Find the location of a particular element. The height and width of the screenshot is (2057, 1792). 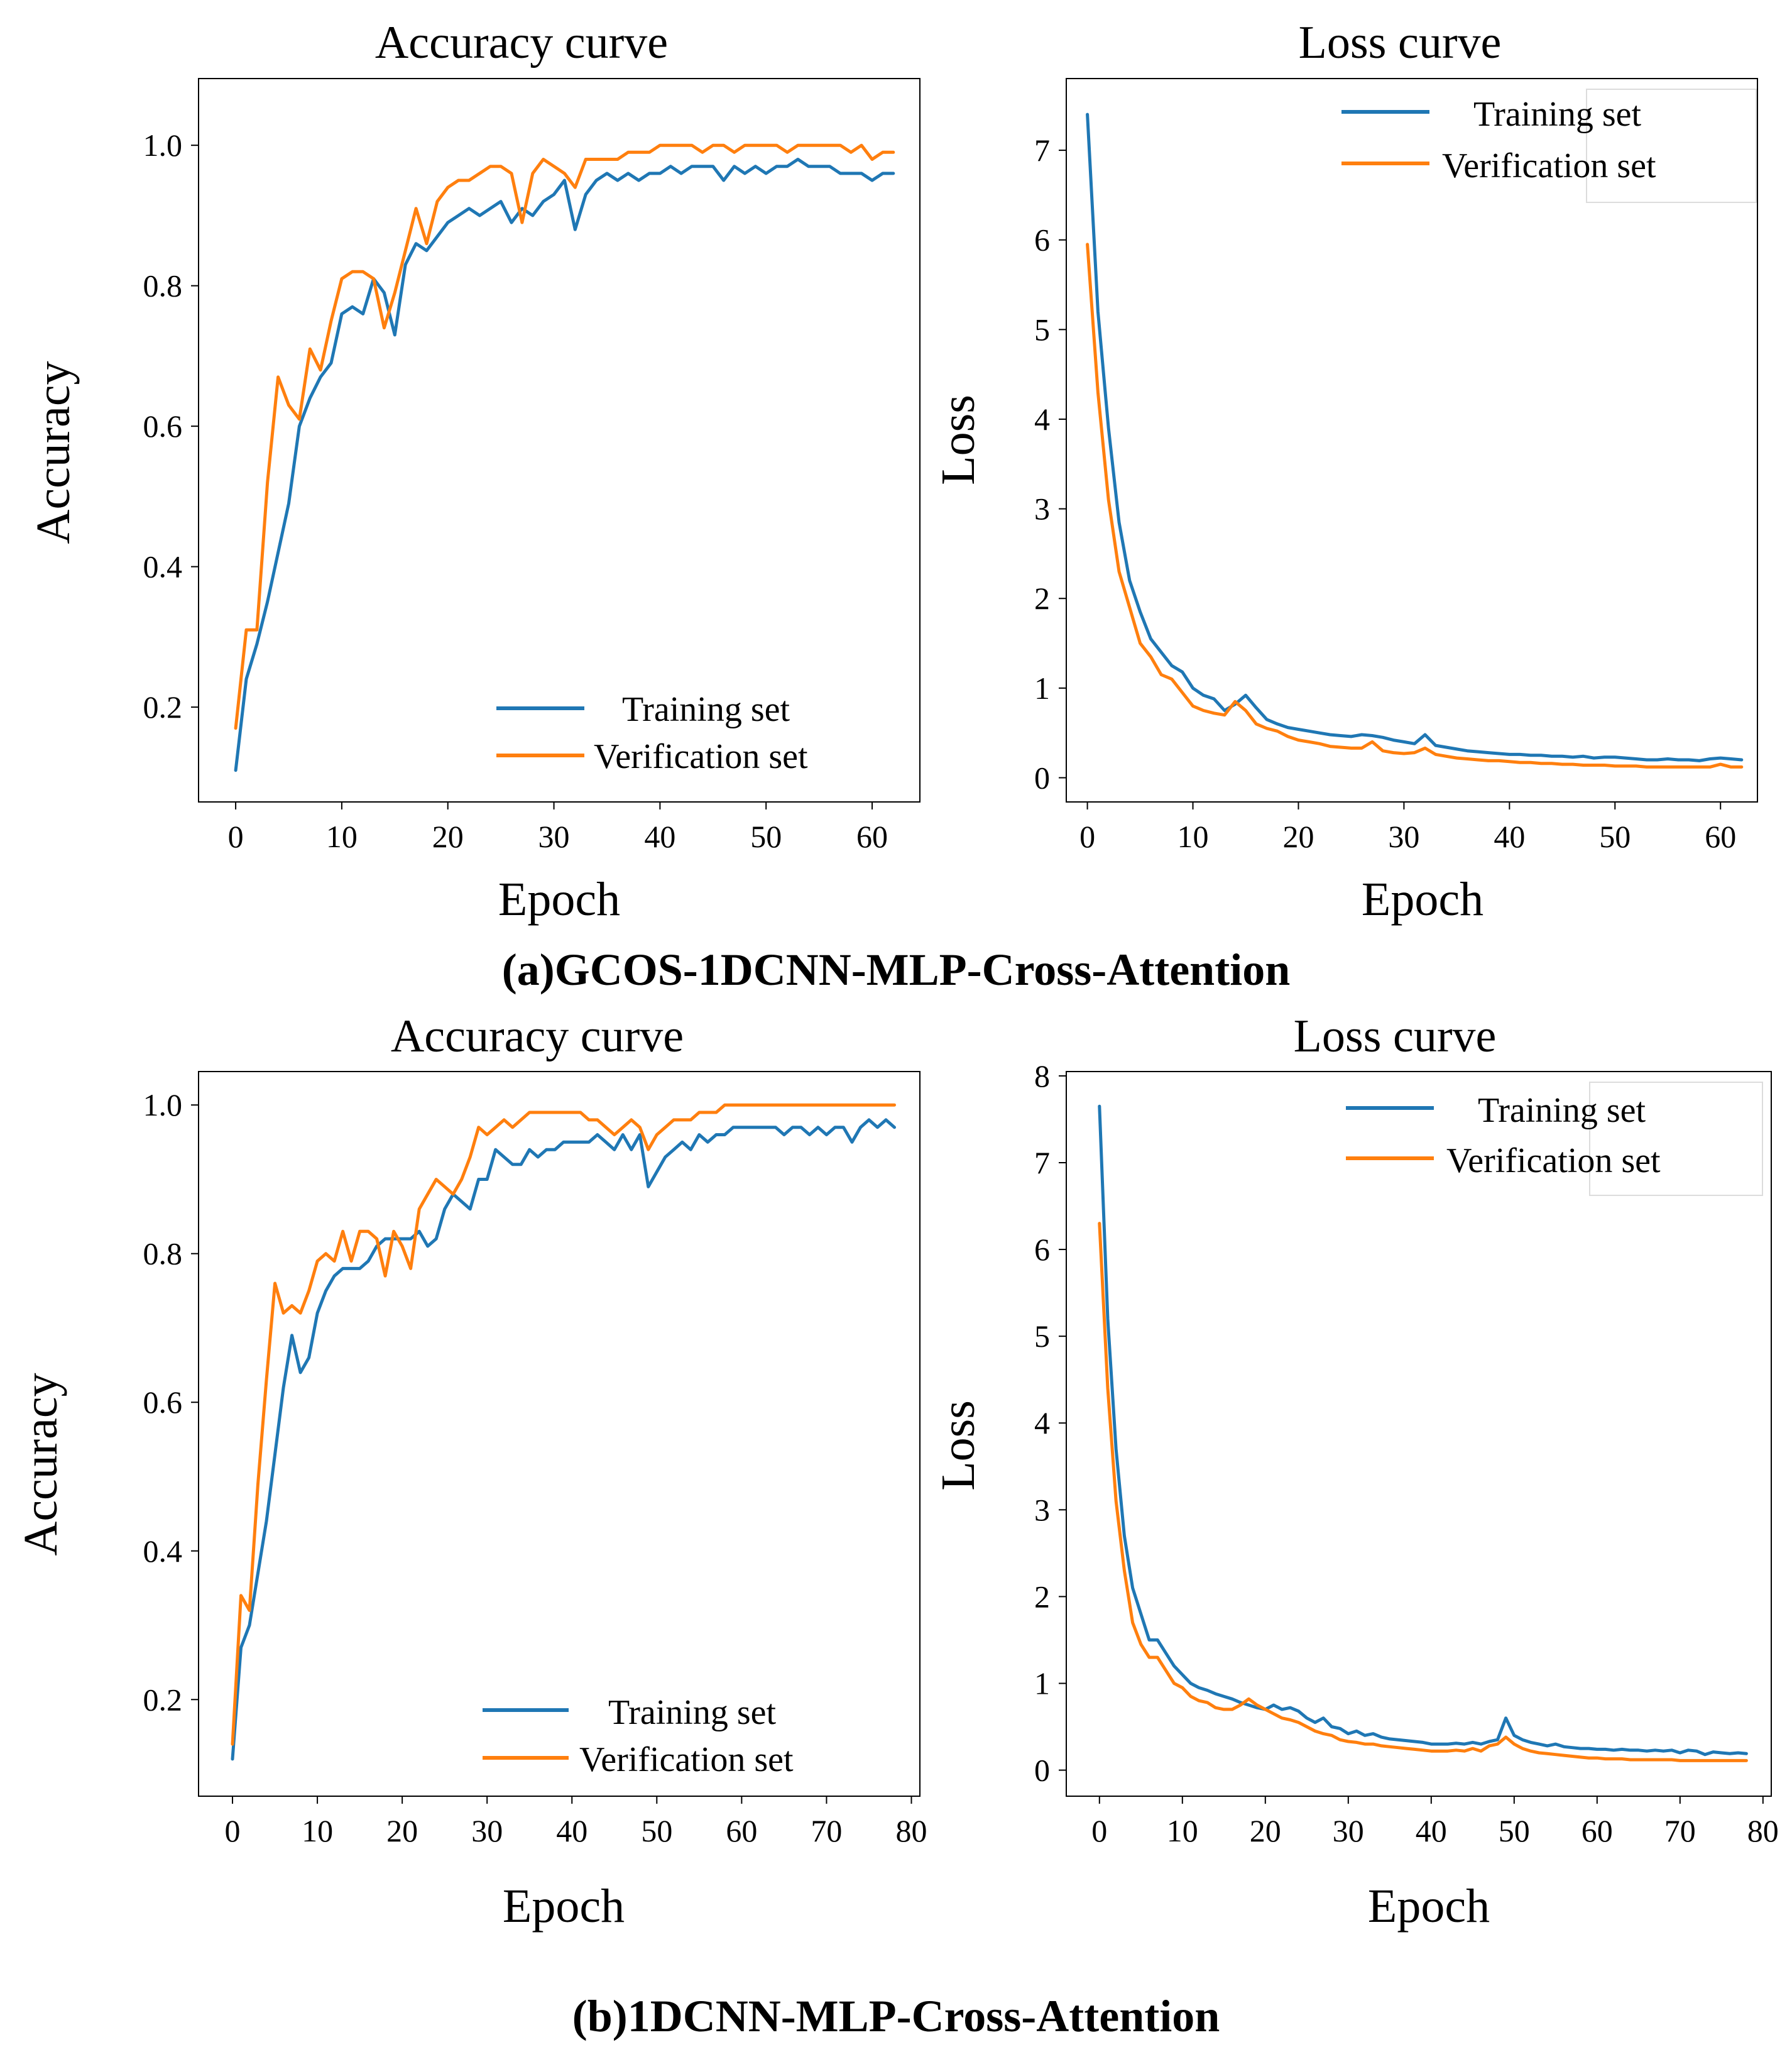

y-axis: 0 1 2 3 4 5 6 7 Loss is located at coordinates (999, 464).